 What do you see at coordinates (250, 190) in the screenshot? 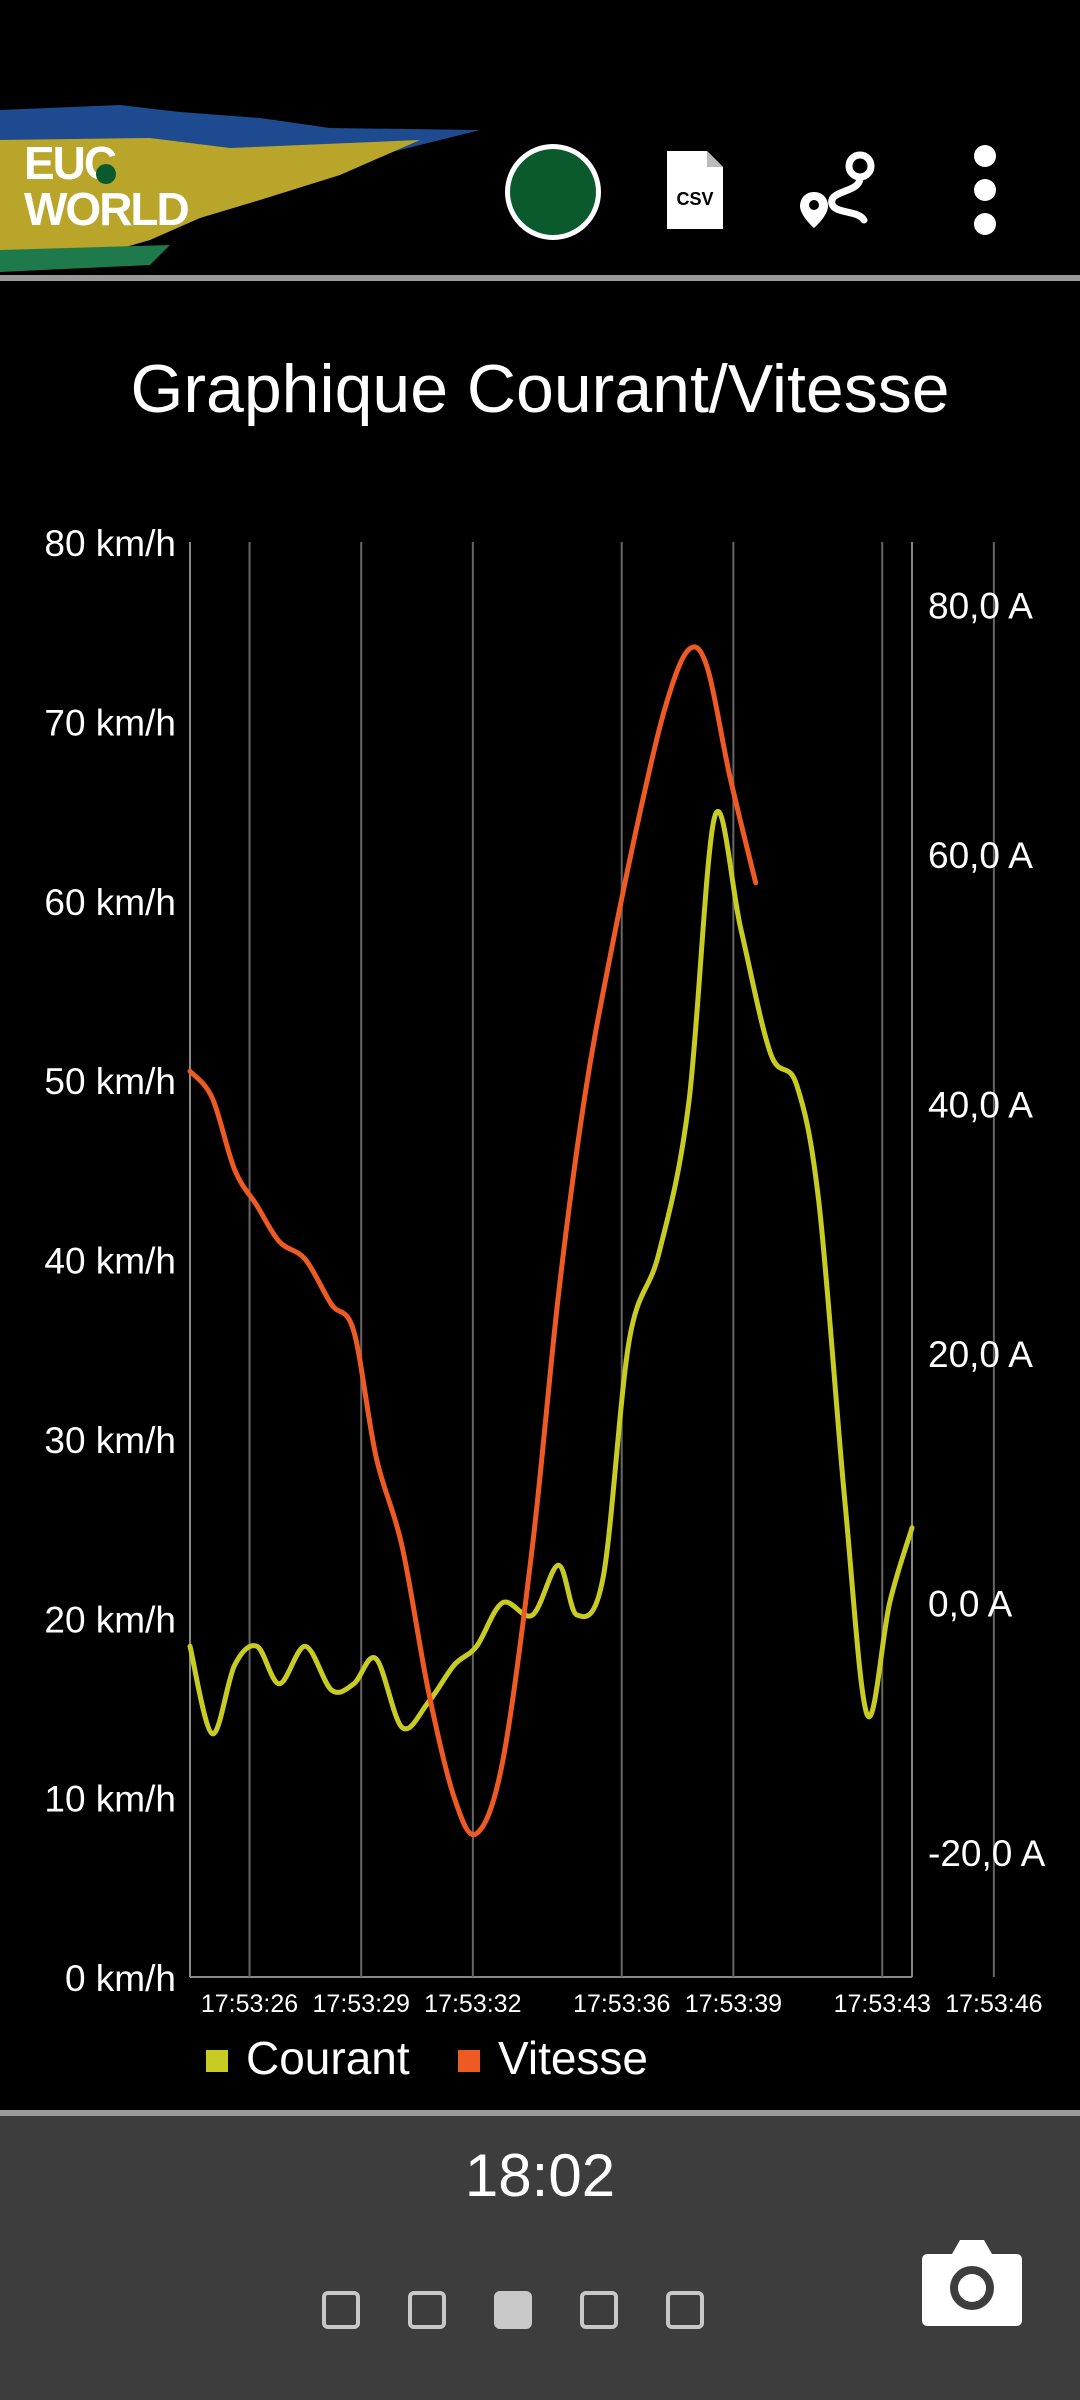
I see `euc-world-logo: EUC WORLD` at bounding box center [250, 190].